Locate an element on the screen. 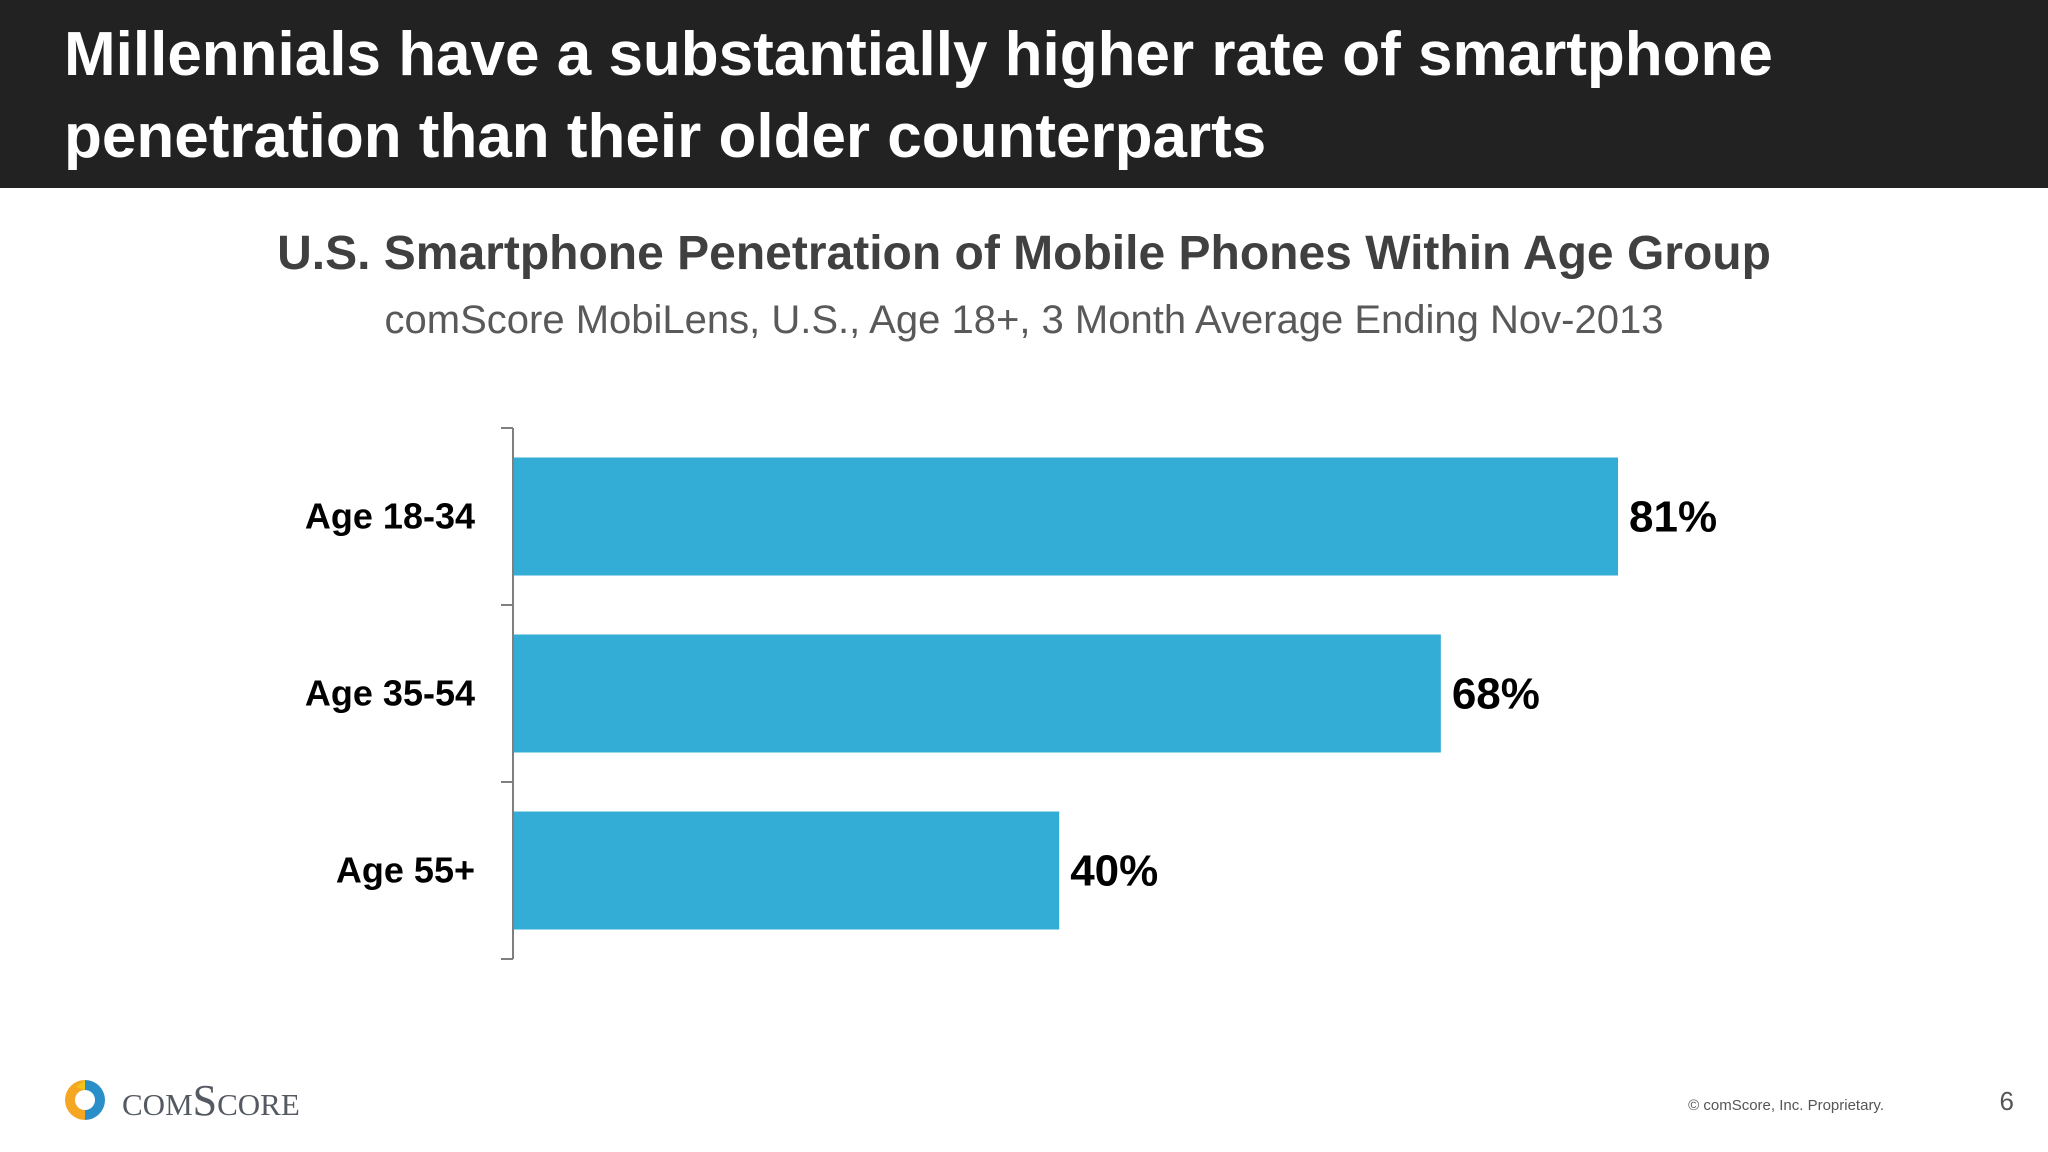 Image resolution: width=2048 pixels, height=1152 pixels. comscore-logo-text: comScore is located at coordinates (211, 1100).